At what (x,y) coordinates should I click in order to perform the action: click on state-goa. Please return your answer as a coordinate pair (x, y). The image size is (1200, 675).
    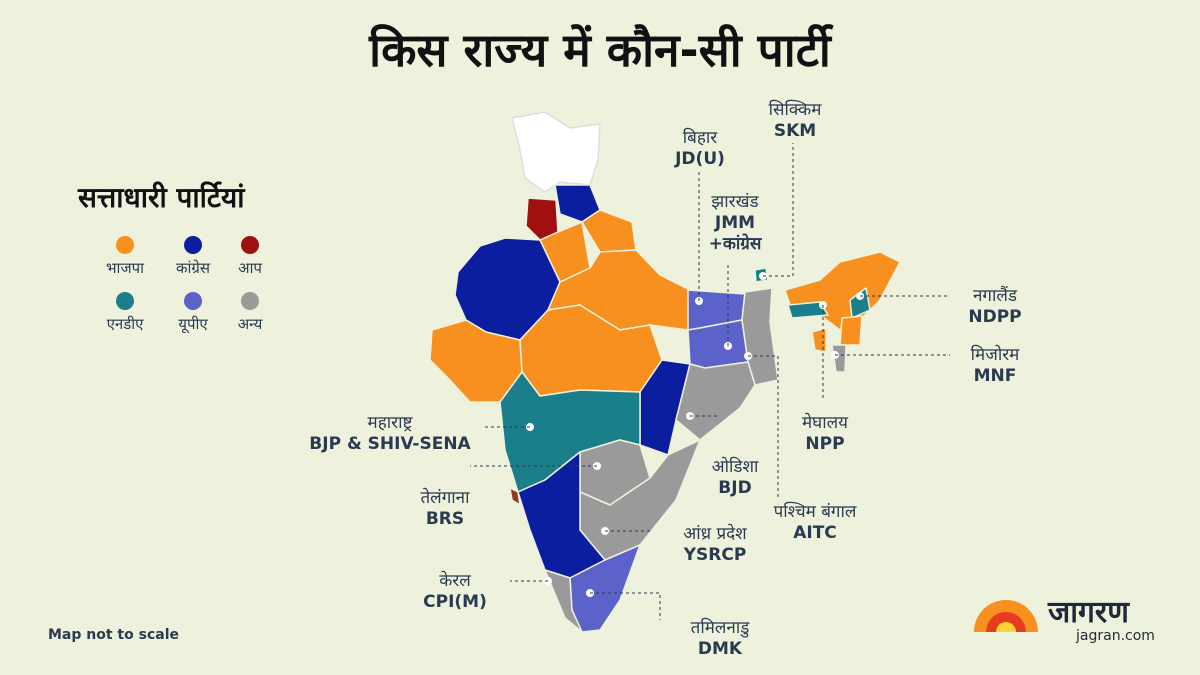
    Looking at the image, I should click on (515, 496).